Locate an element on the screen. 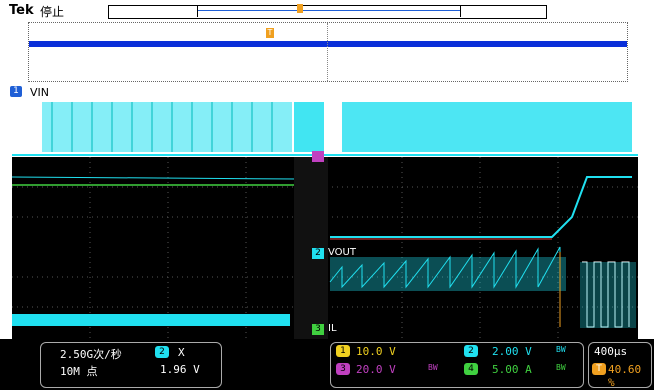 This screenshot has width=654, height=390. acquisition-status: 停止 is located at coordinates (52, 12).